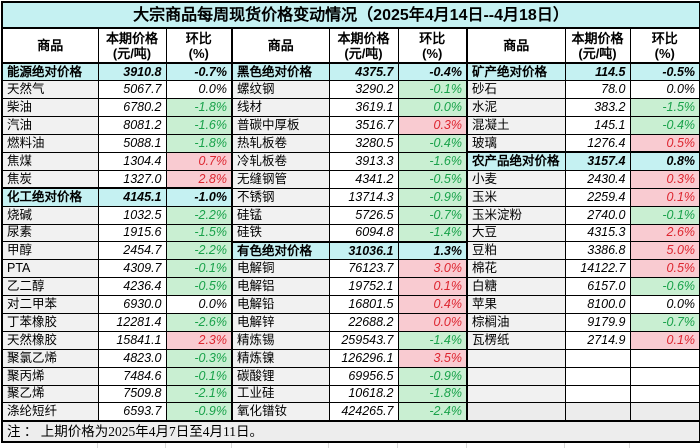  What do you see at coordinates (199, 322) in the screenshot?
I see `wow-change-cell: -2.6%` at bounding box center [199, 322].